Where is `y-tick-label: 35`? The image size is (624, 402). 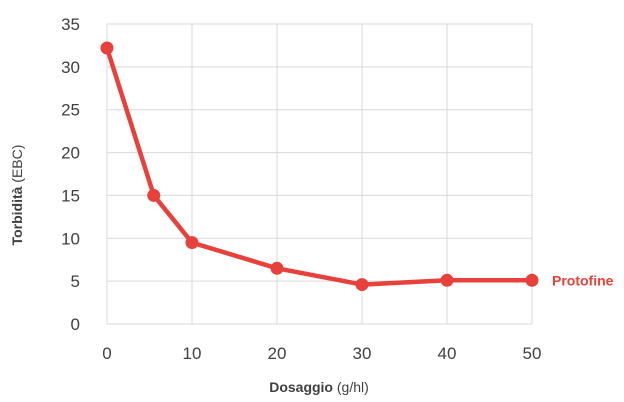 y-tick-label: 35 is located at coordinates (70, 24).